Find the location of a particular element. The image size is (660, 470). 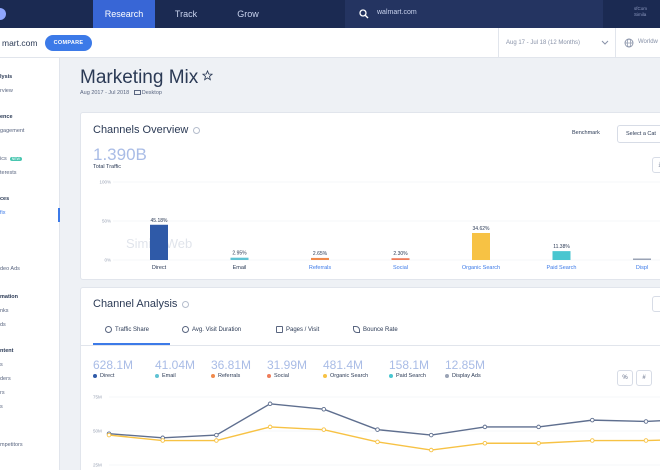

sidebar-item-label: nks is located at coordinates (4, 311).